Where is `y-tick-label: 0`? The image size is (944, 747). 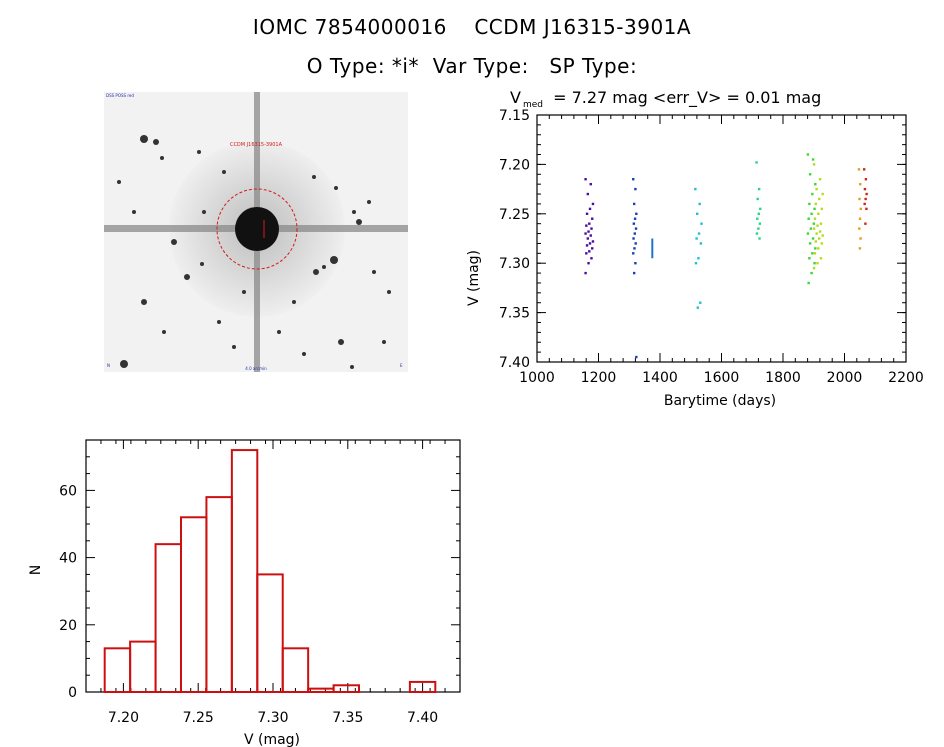 y-tick-label: 0 is located at coordinates (72, 693).